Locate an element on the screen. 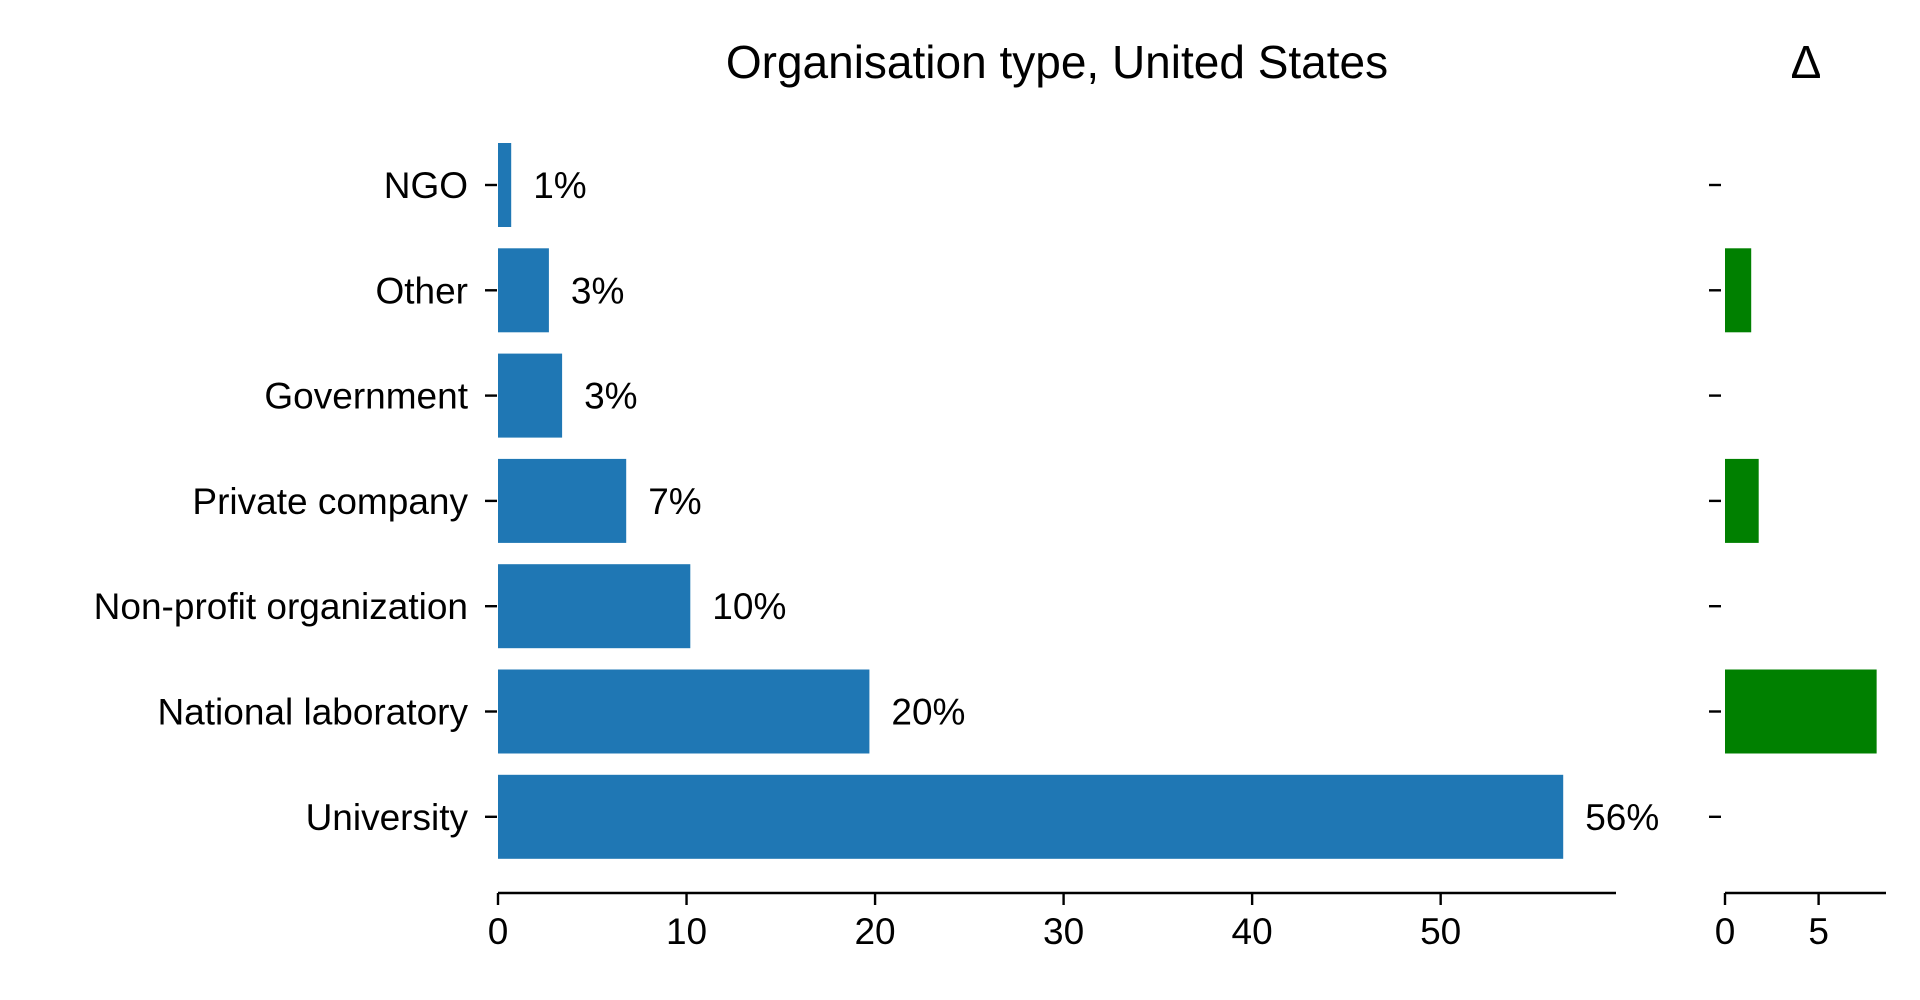 Image resolution: width=1920 pixels, height=1000 pixels. category-label: Other is located at coordinates (421, 290).